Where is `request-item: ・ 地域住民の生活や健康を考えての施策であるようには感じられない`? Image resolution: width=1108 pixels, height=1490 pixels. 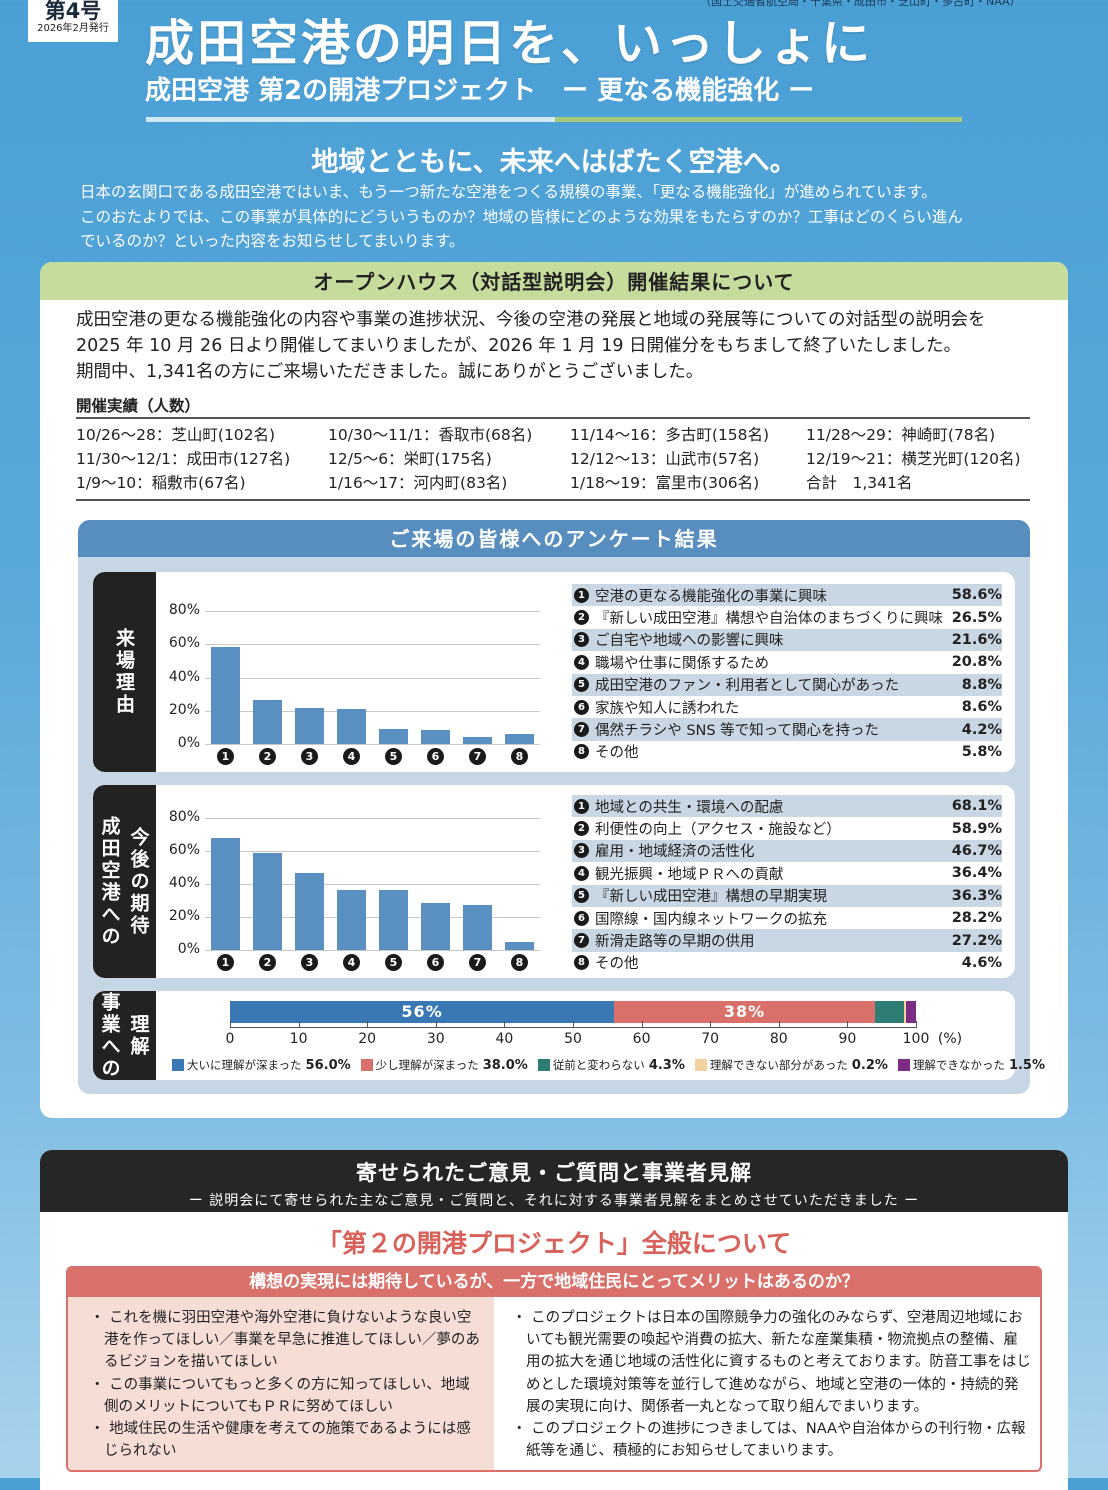
request-item: ・ 地域住民の生活や健康を考えての施策であるようには感じられない is located at coordinates (280, 1440).